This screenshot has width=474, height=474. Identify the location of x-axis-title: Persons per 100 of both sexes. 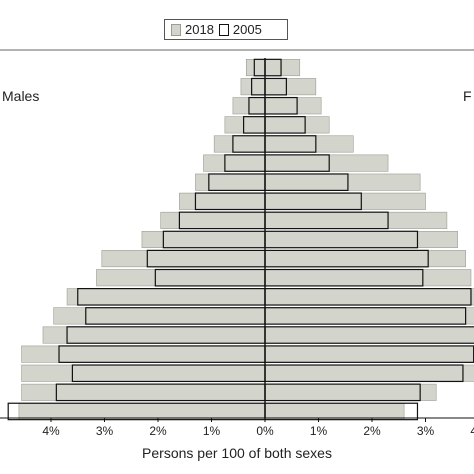
(237, 453).